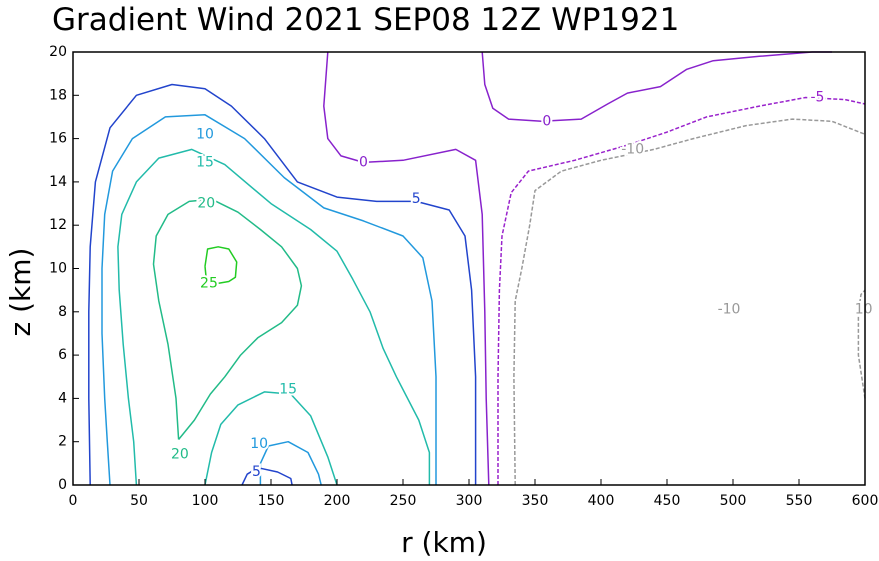 The width and height of the screenshot is (879, 561). I want to click on x-tick-label-12: 600, so click(865, 501).